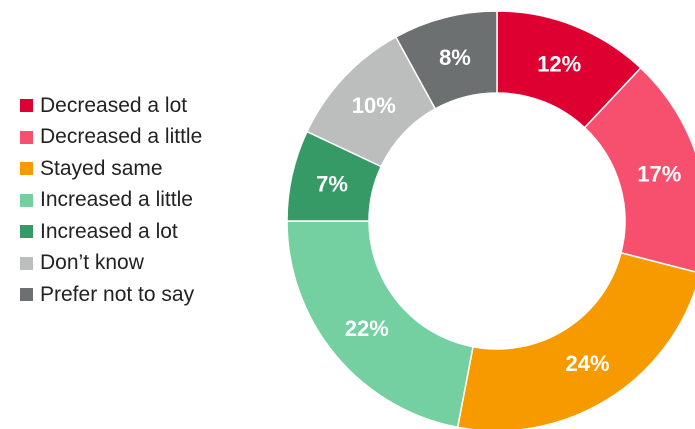  Describe the element at coordinates (332, 184) in the screenshot. I see `slice-label-increased-a-lot: 7%` at that location.